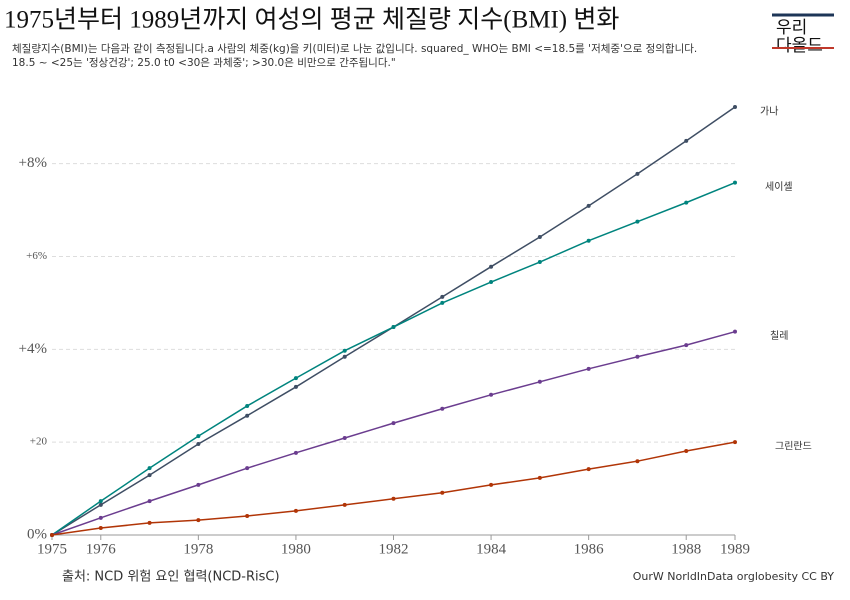 The width and height of the screenshot is (850, 600). What do you see at coordinates (171, 577) in the screenshot?
I see `source: 출처: NCD 위험 요인 협력(NCD-RisC)` at bounding box center [171, 577].